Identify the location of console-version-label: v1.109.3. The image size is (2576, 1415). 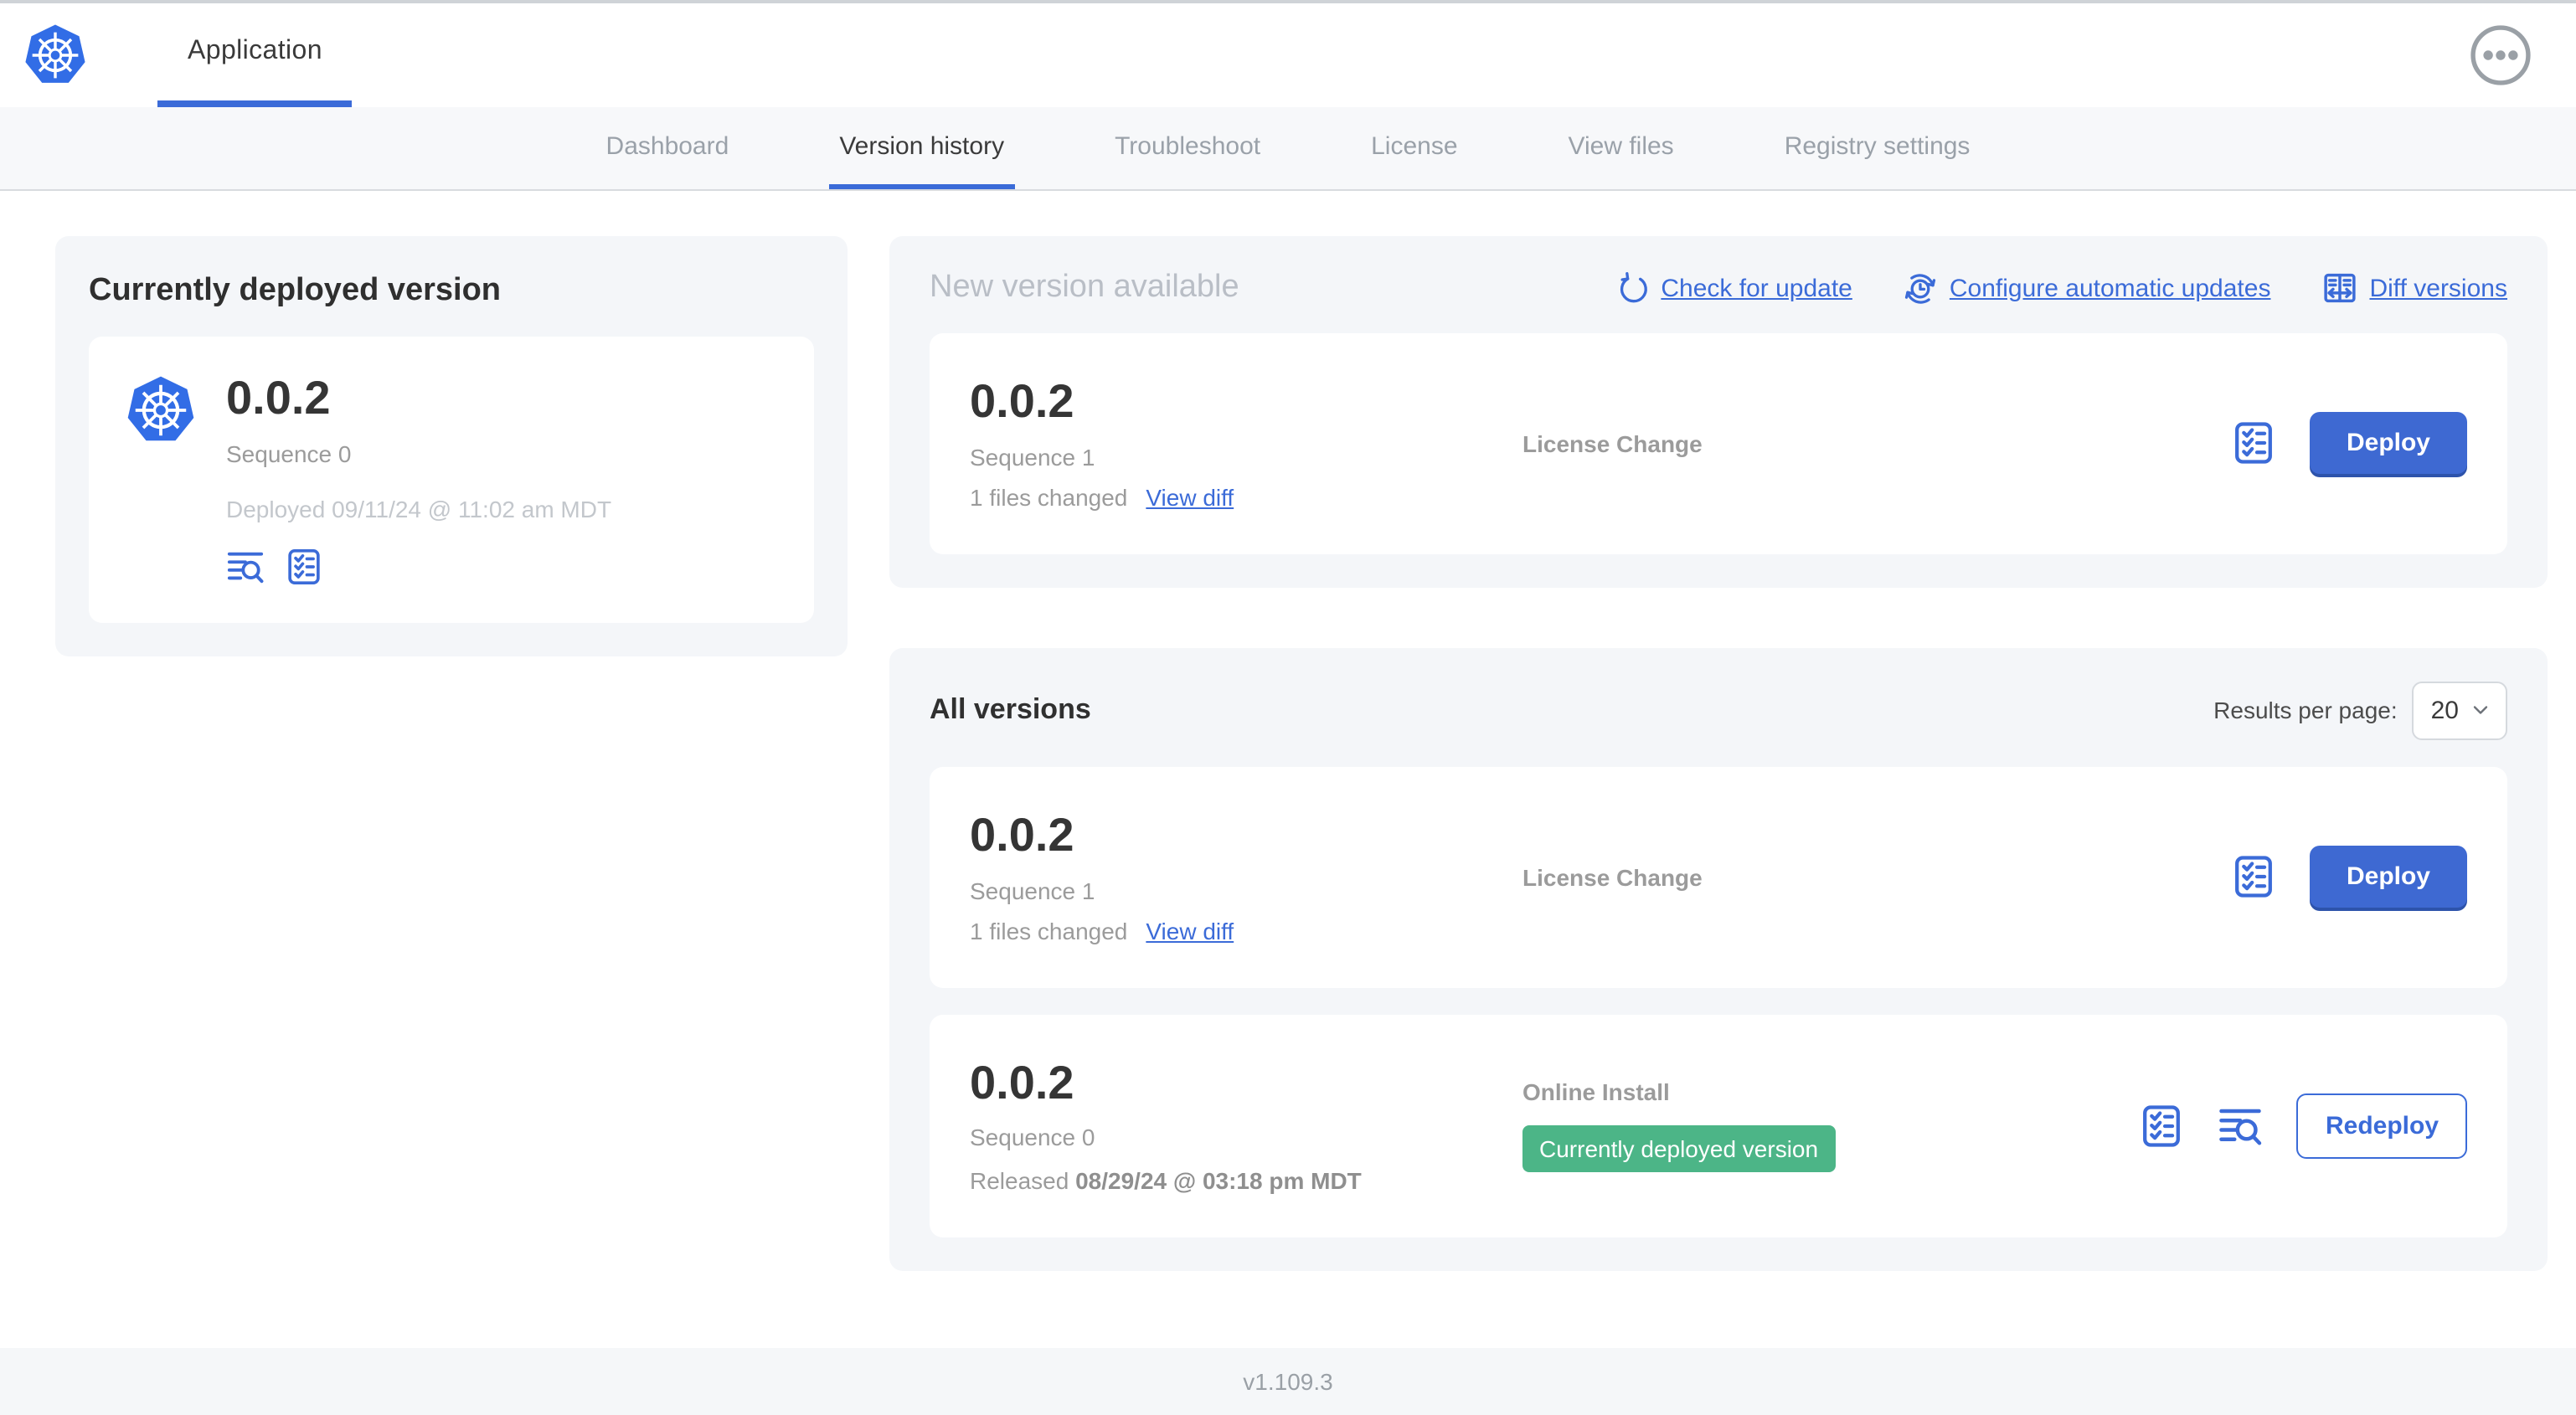
(1288, 1381).